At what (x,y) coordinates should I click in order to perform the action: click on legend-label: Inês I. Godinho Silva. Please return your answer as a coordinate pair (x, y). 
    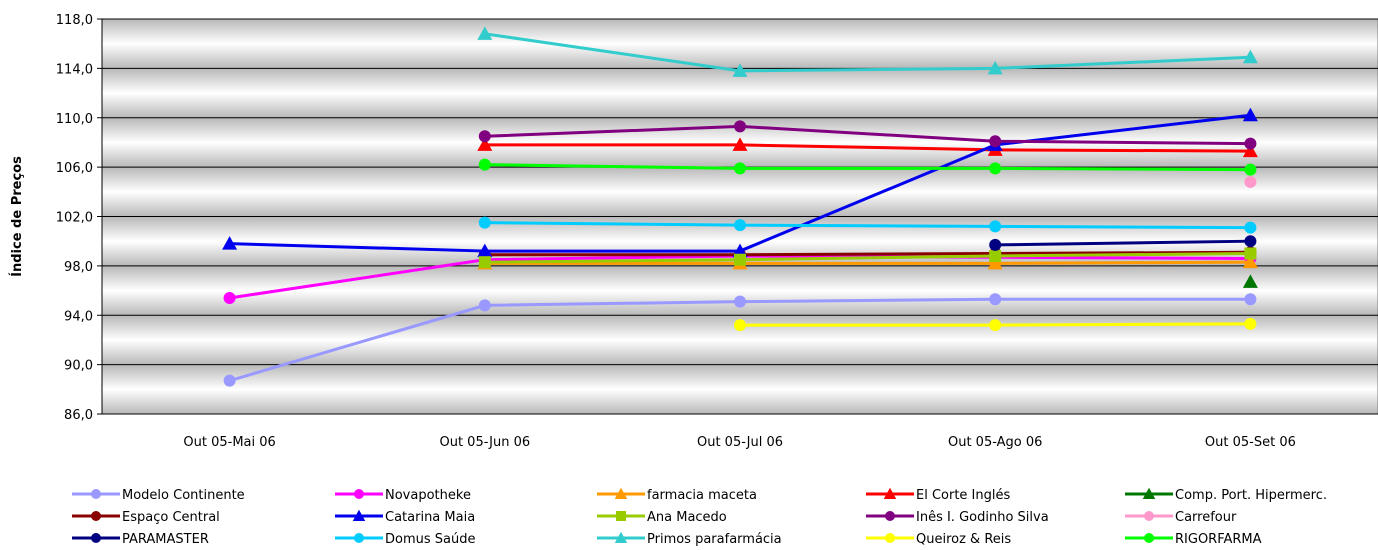
    Looking at the image, I should click on (982, 517).